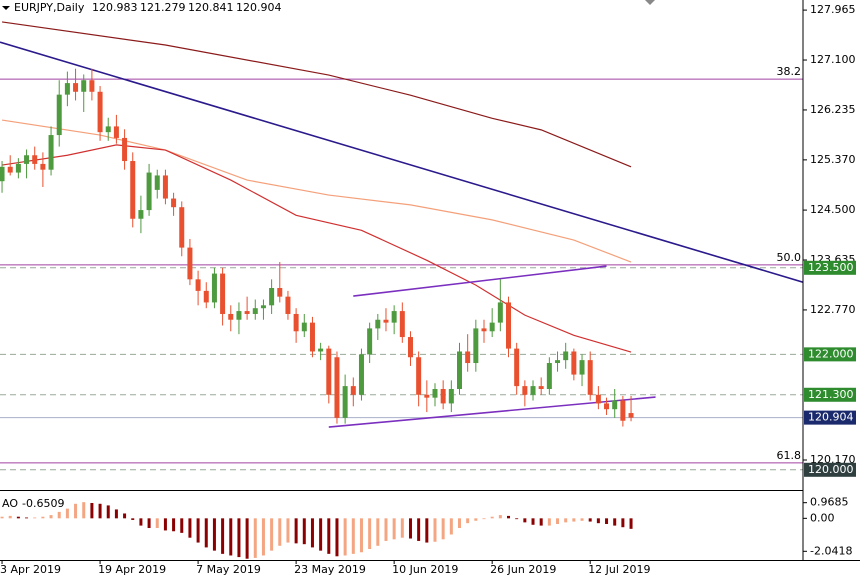 The width and height of the screenshot is (860, 578). I want to click on x-tick-label: 3 Apr 2019, so click(30, 569).